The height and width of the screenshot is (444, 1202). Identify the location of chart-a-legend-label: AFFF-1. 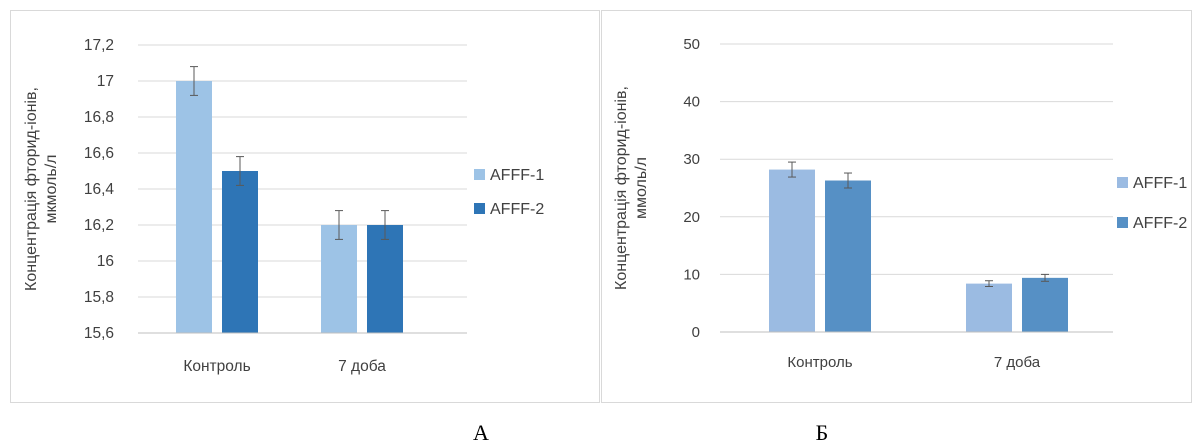
(517, 175).